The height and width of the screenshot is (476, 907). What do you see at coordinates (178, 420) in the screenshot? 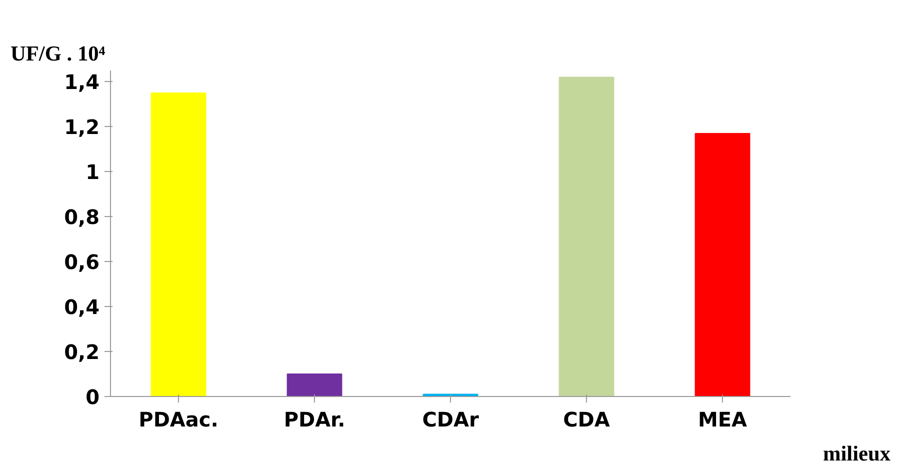
I see `x-tick-label: PDAac.` at bounding box center [178, 420].